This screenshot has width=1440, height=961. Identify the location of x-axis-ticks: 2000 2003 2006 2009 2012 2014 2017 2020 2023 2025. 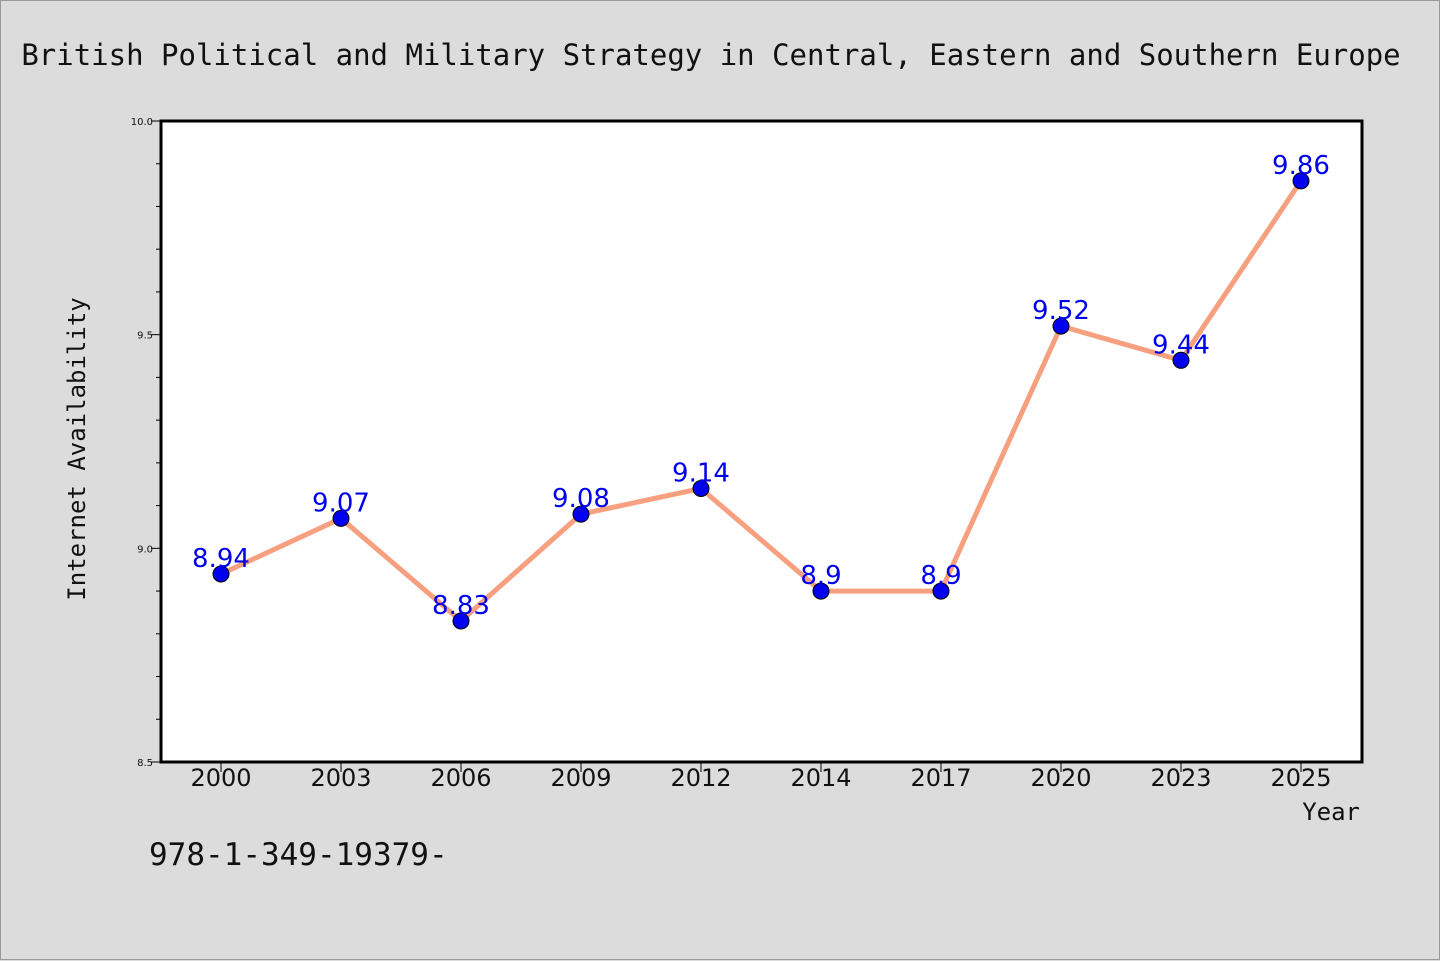
(761, 777).